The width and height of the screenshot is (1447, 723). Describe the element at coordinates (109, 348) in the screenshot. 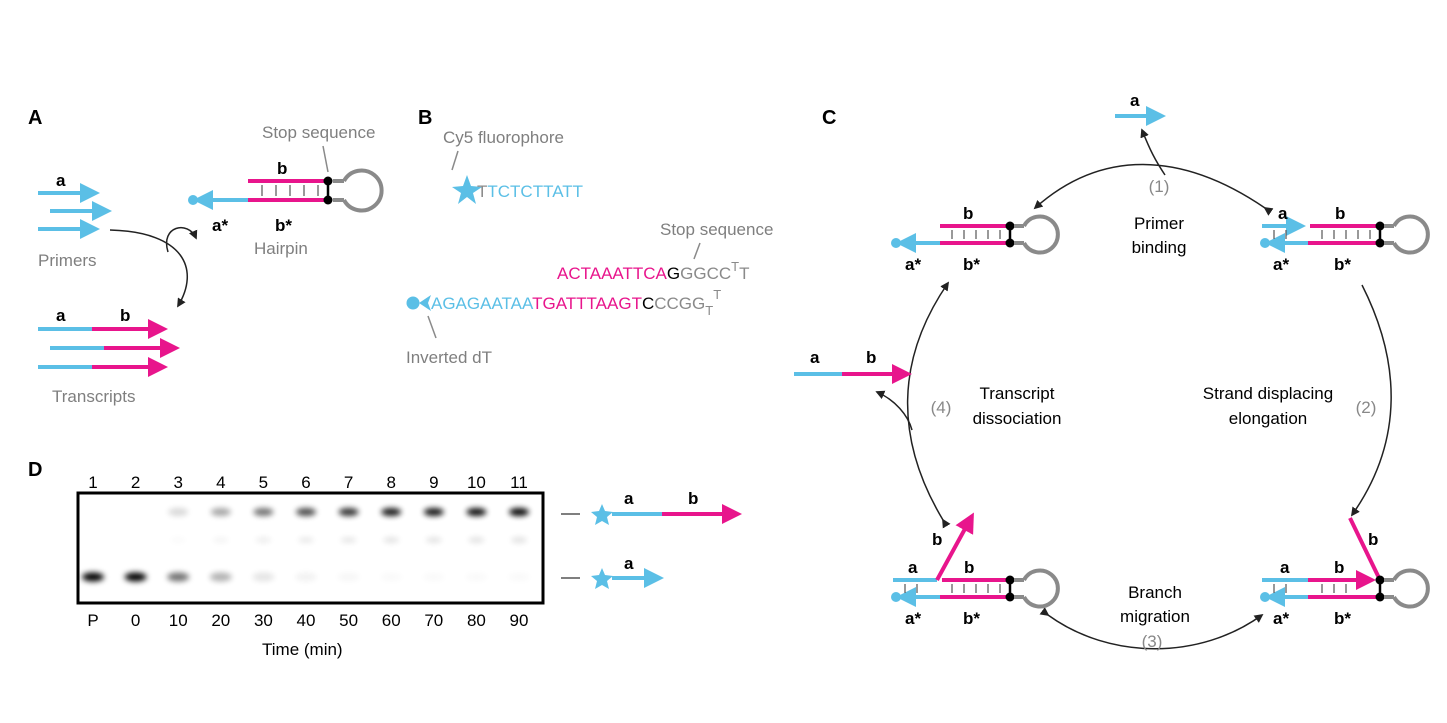

I see `transcript-arrows` at that location.